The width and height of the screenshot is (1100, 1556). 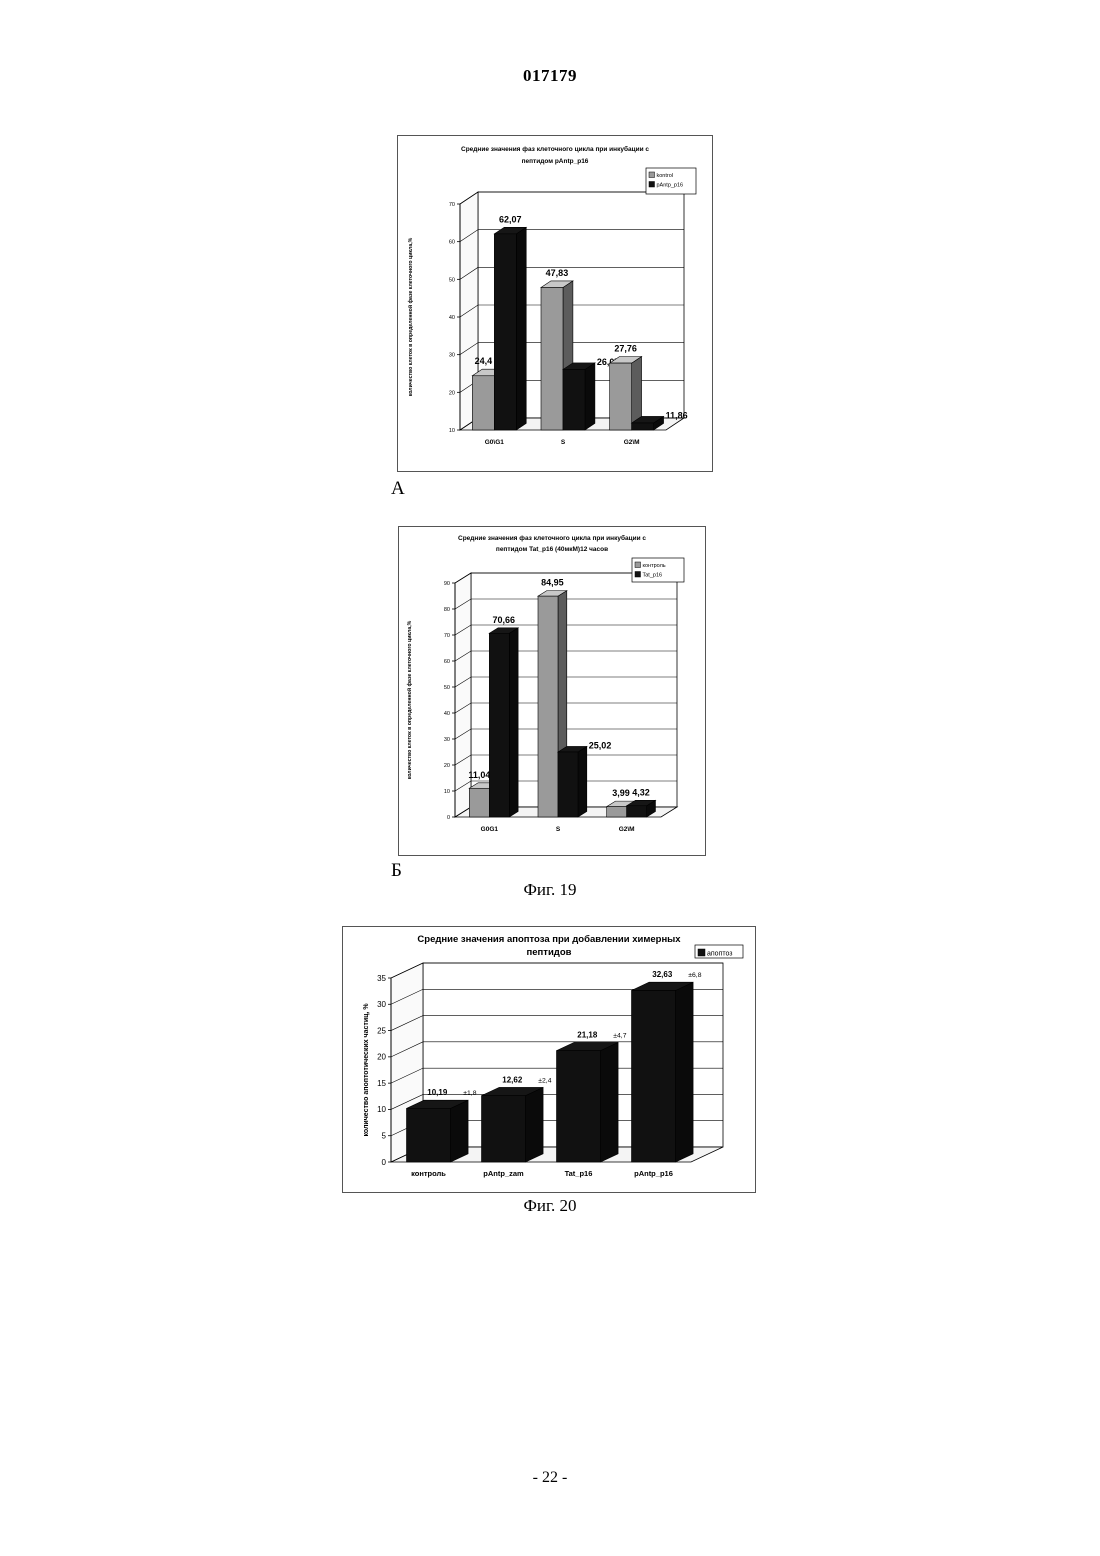 I want to click on figure-19-caption: Фиг. 19, so click(x=550, y=890).